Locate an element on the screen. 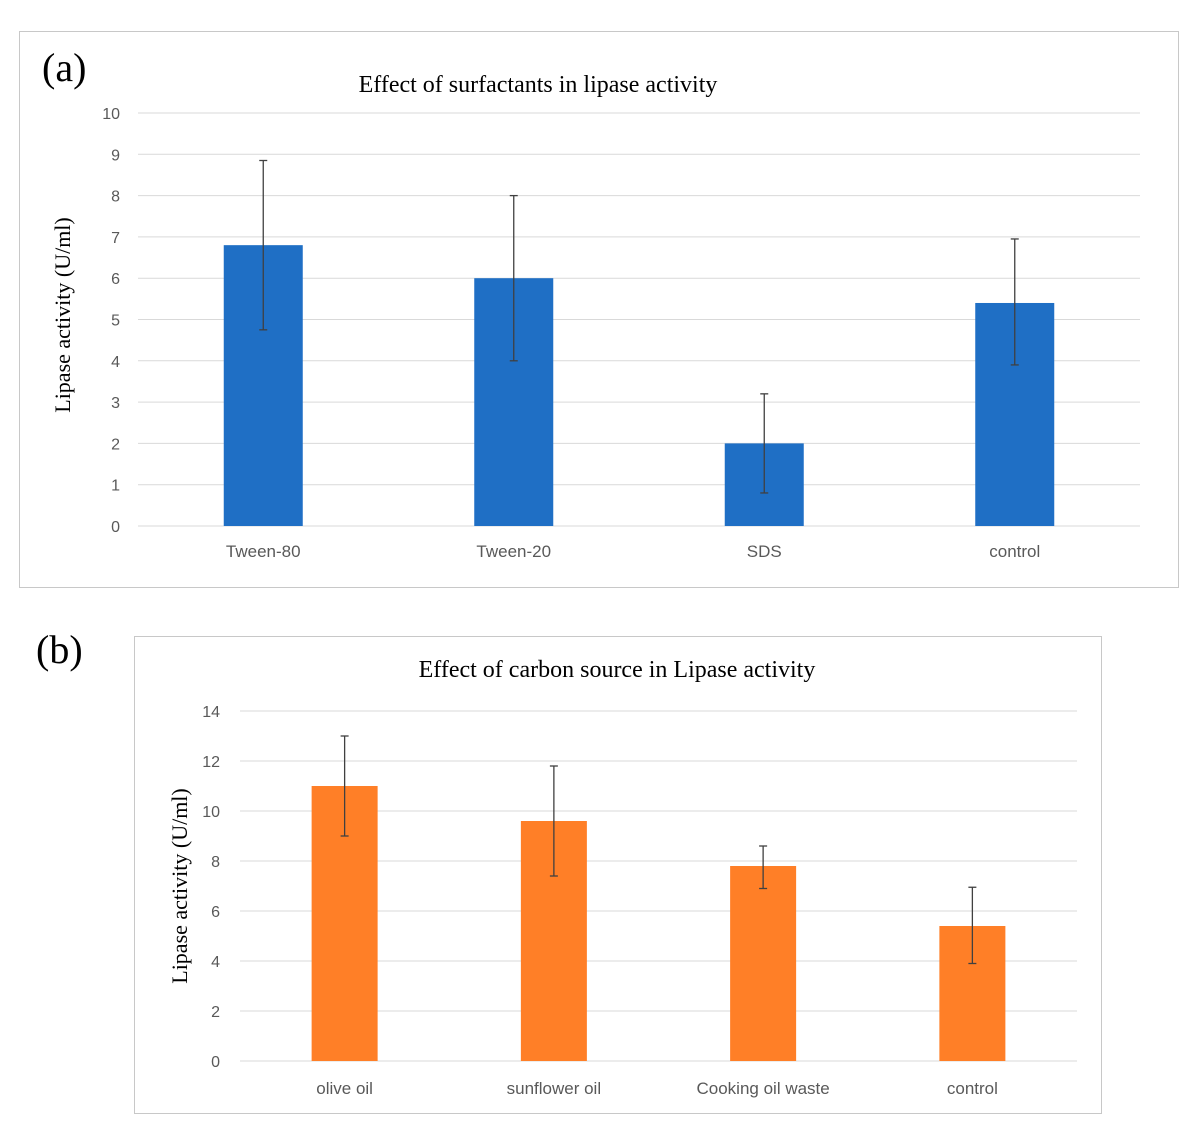  chart-a-y-tick-label: 6 is located at coordinates (115, 279).